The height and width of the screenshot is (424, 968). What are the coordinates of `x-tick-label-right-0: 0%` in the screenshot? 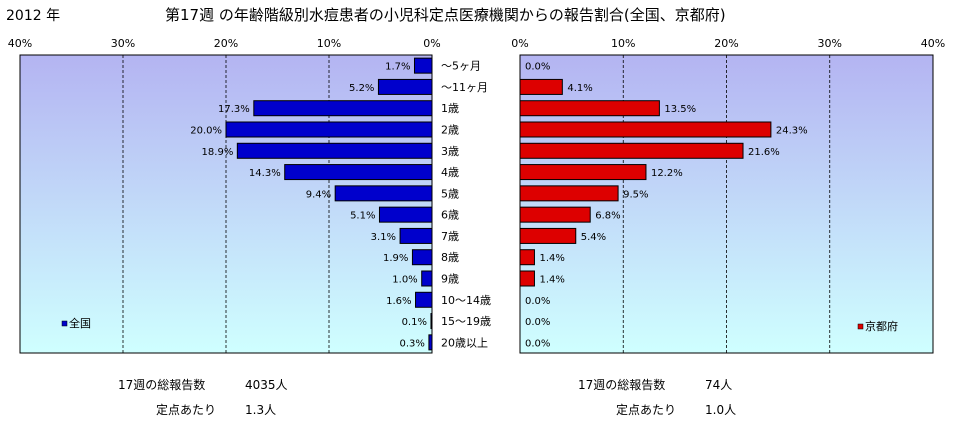 It's located at (519, 43).